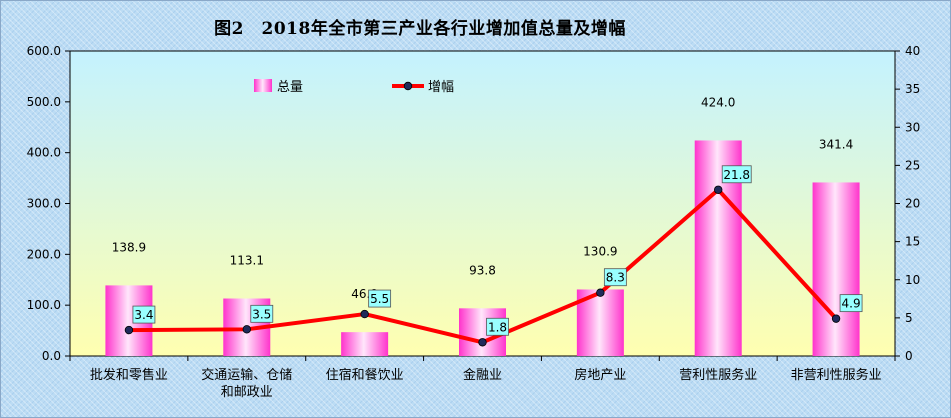  I want to click on growth-value-label: 3.4, so click(143, 315).